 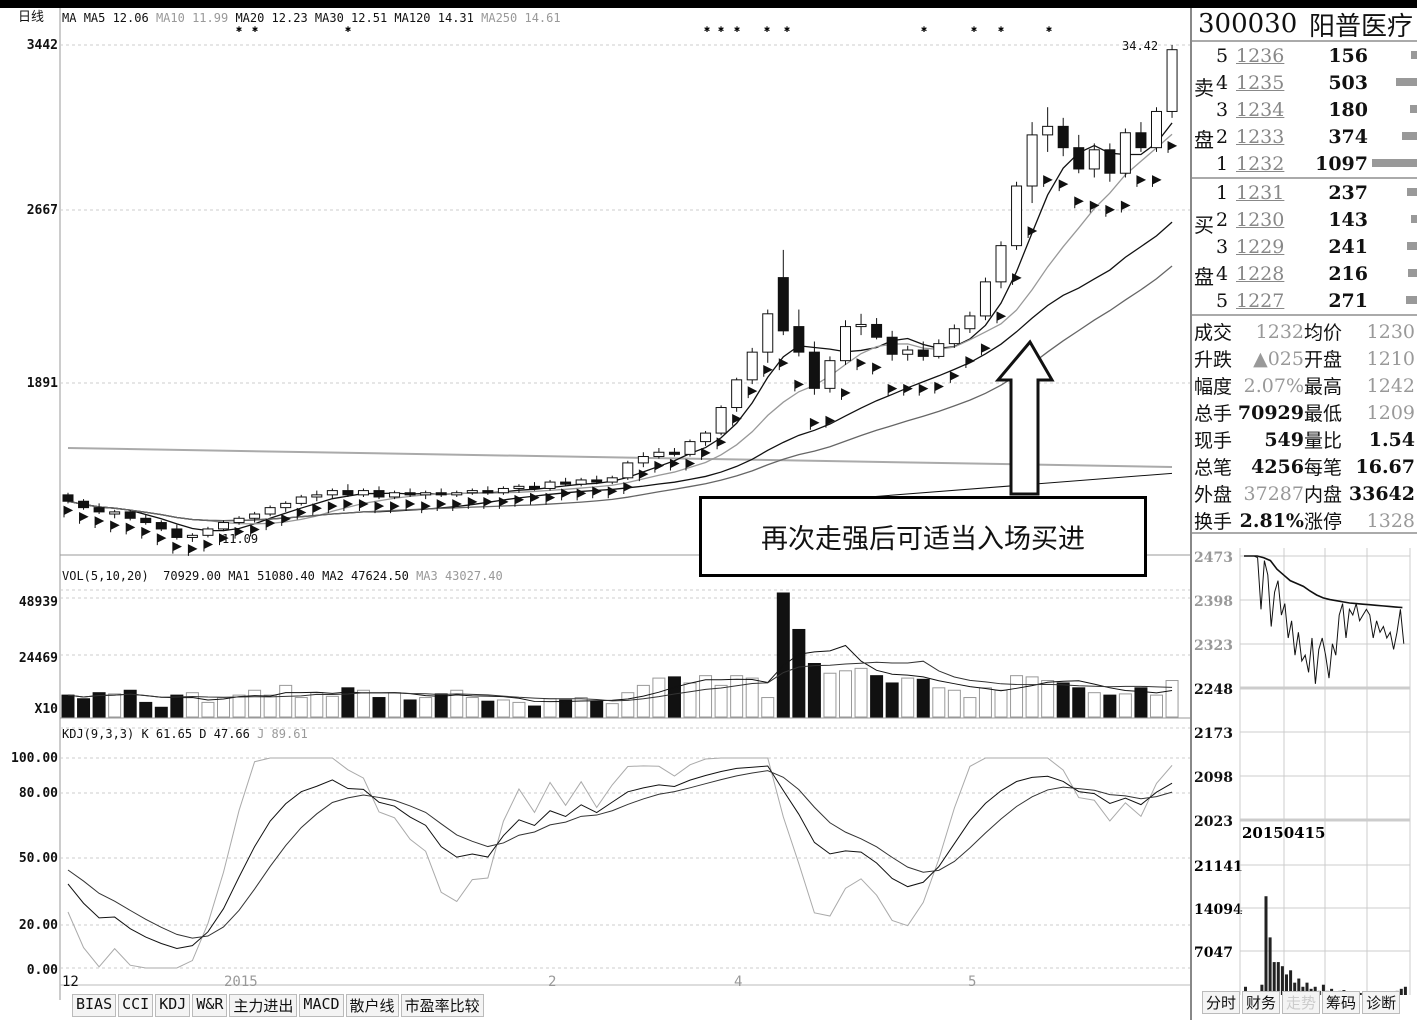 What do you see at coordinates (1270, 412) in the screenshot?
I see `stat-value: 70929` at bounding box center [1270, 412].